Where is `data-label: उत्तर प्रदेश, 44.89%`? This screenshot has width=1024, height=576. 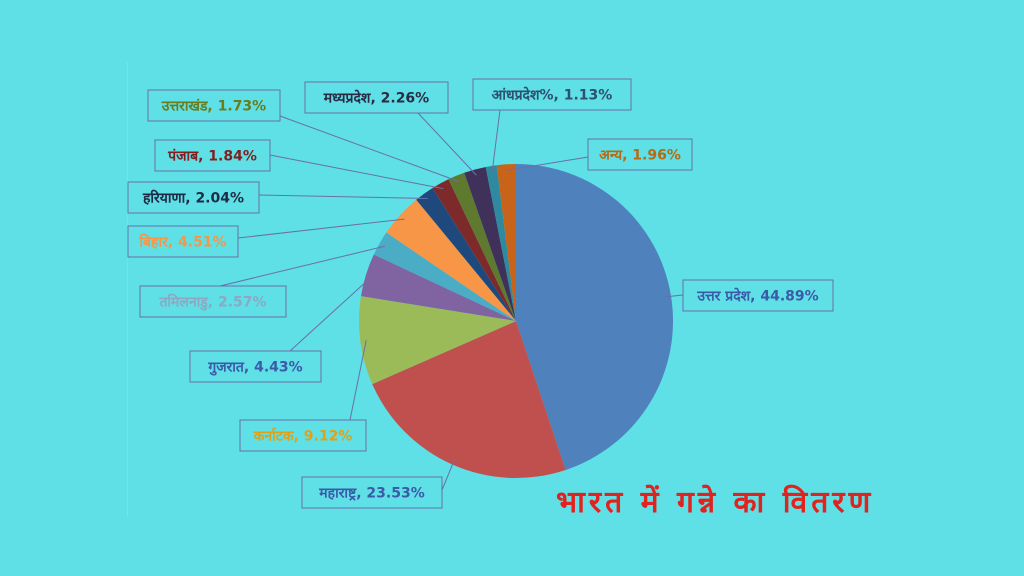 data-label: उत्तर प्रदेश, 44.89% is located at coordinates (758, 295).